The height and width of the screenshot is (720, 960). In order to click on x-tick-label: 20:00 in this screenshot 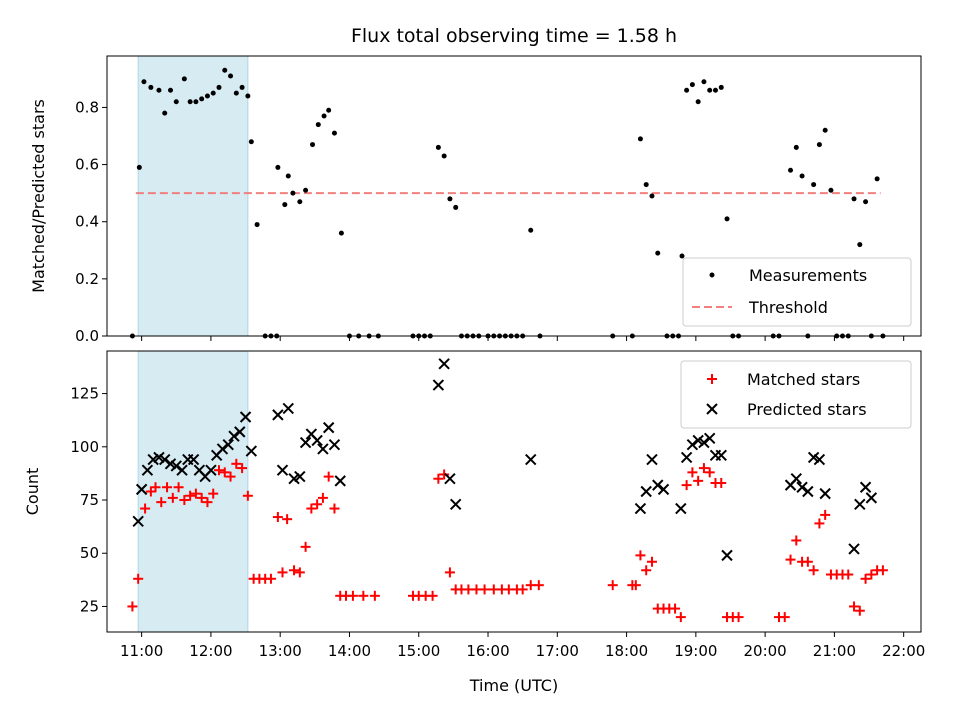, I will do `click(765, 651)`.